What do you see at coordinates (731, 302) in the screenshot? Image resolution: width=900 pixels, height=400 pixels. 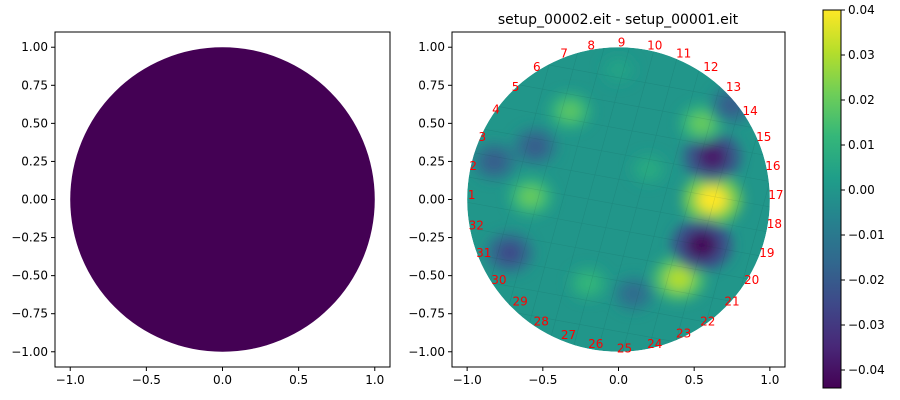 I see `electrode-label: 21` at bounding box center [731, 302].